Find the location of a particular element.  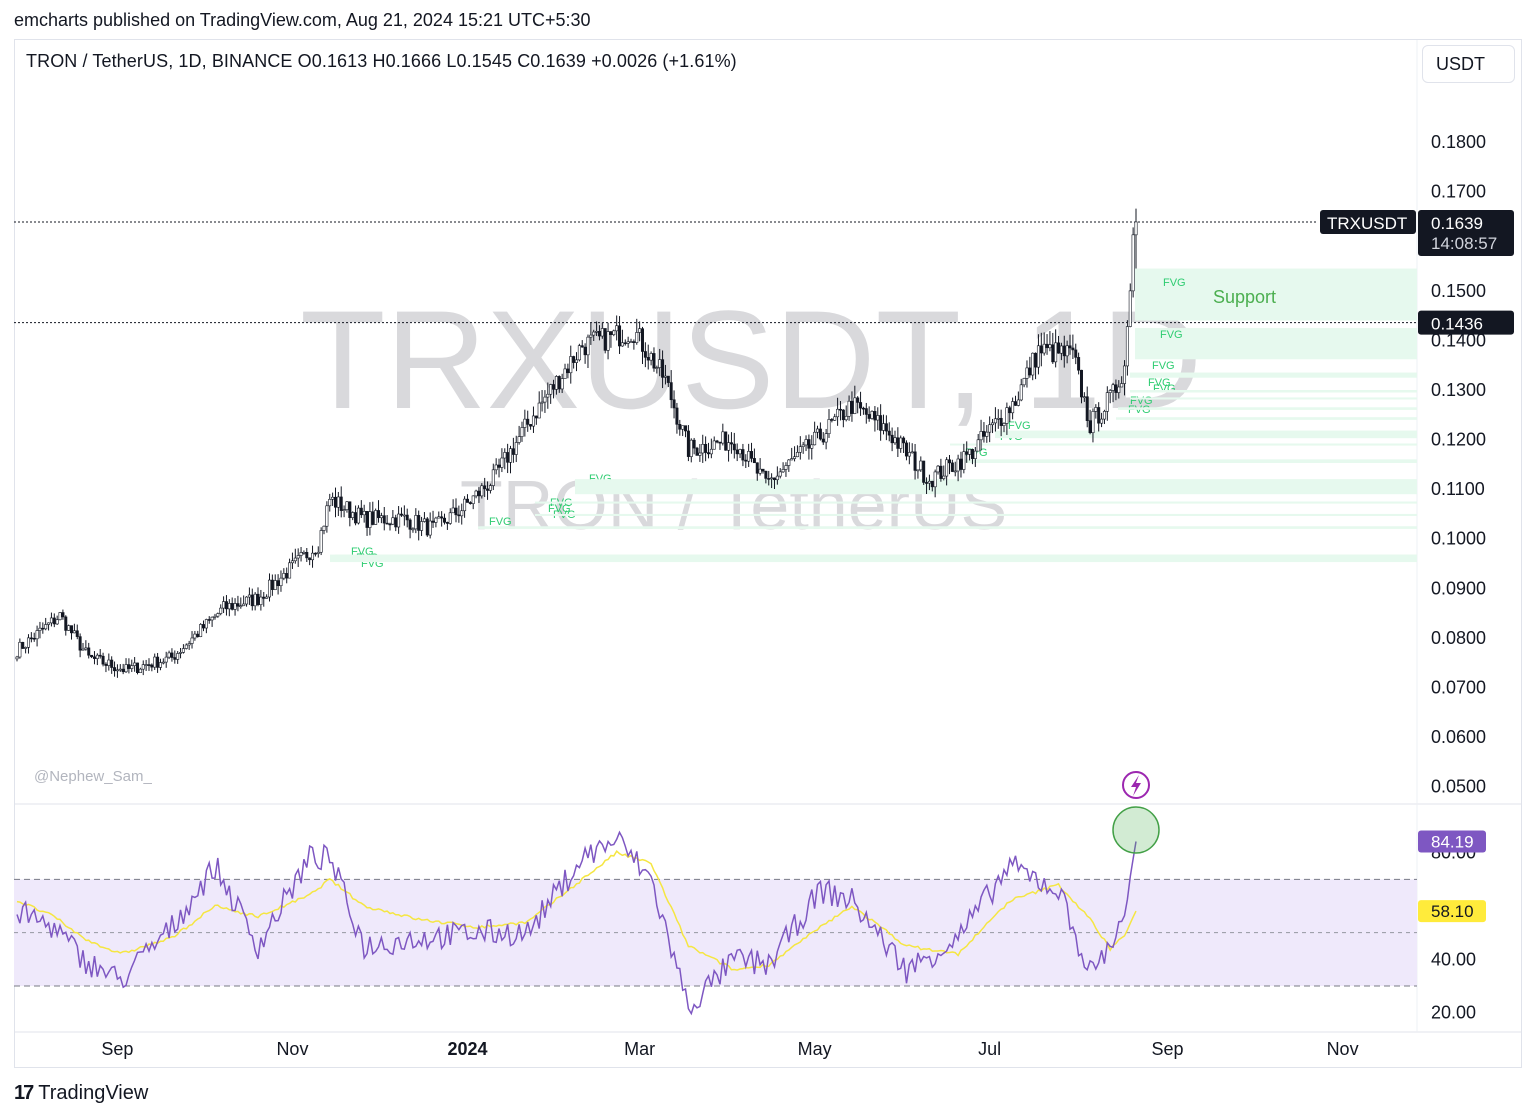

support-label: Support is located at coordinates (1244, 297).